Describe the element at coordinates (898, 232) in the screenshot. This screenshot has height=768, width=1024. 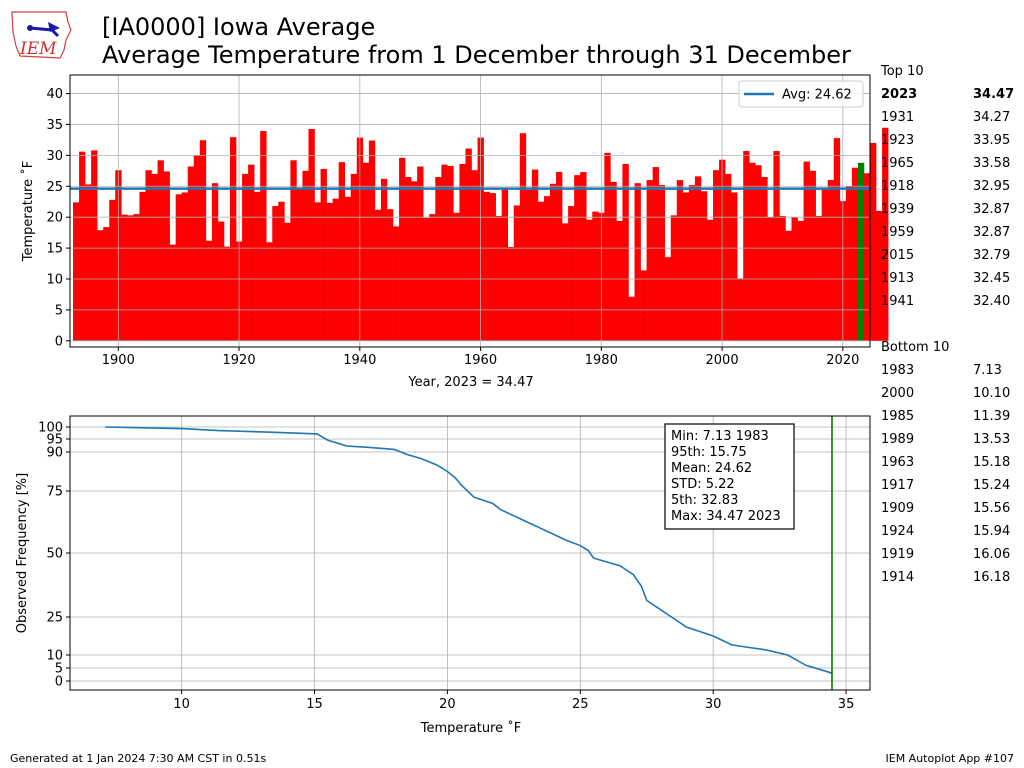
I see `rank-year: 1959` at that location.